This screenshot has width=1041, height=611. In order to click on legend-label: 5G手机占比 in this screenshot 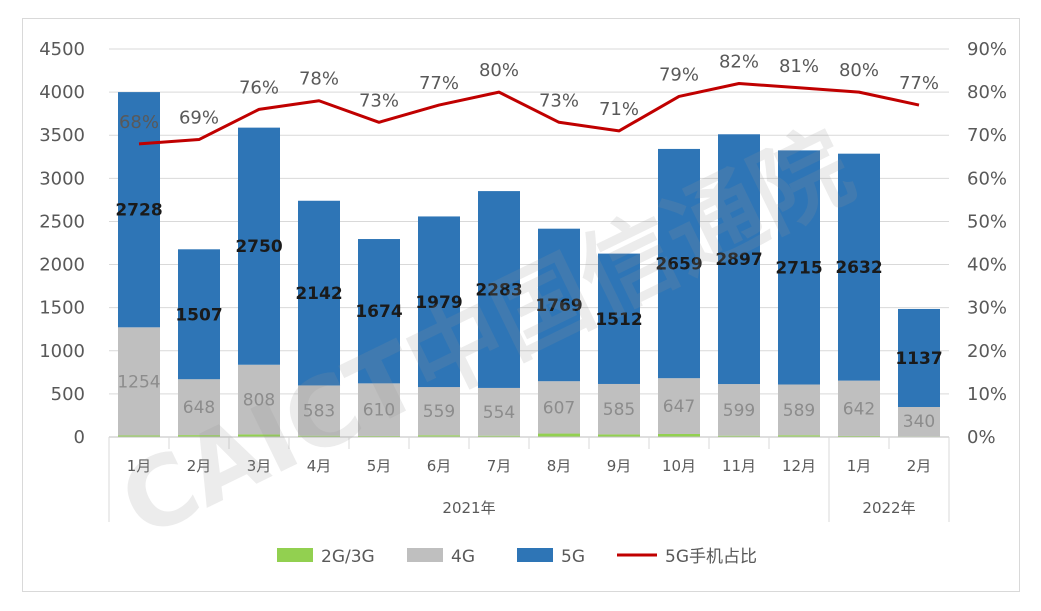, I will do `click(711, 557)`.